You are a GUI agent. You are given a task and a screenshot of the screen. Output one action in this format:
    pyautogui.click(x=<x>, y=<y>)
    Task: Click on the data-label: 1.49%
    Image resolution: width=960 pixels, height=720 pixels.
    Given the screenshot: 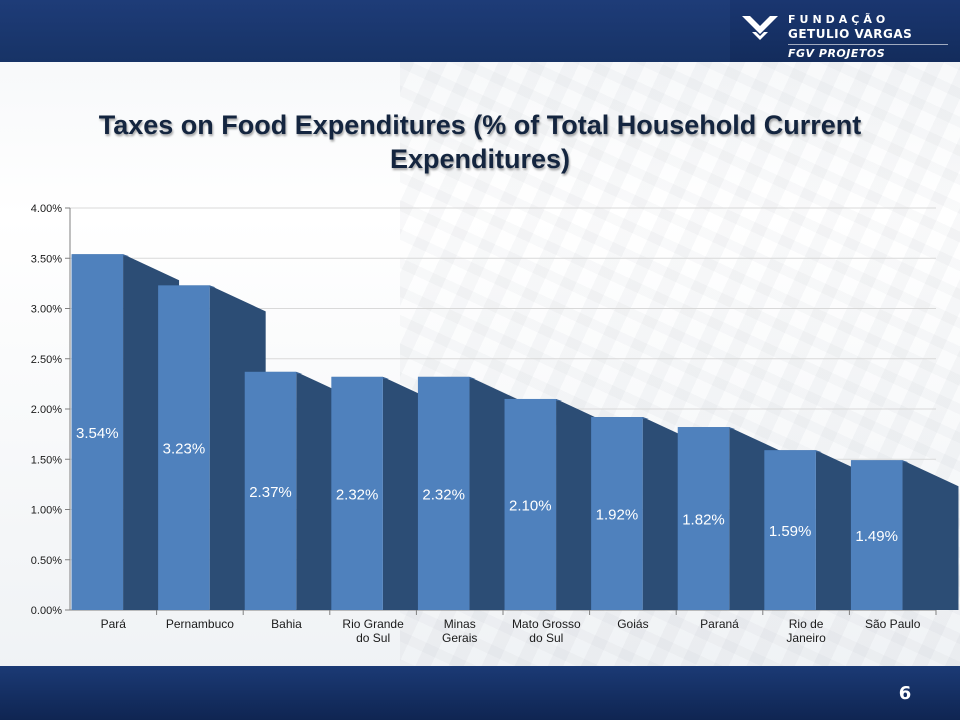 What is the action you would take?
    pyautogui.click(x=876, y=536)
    